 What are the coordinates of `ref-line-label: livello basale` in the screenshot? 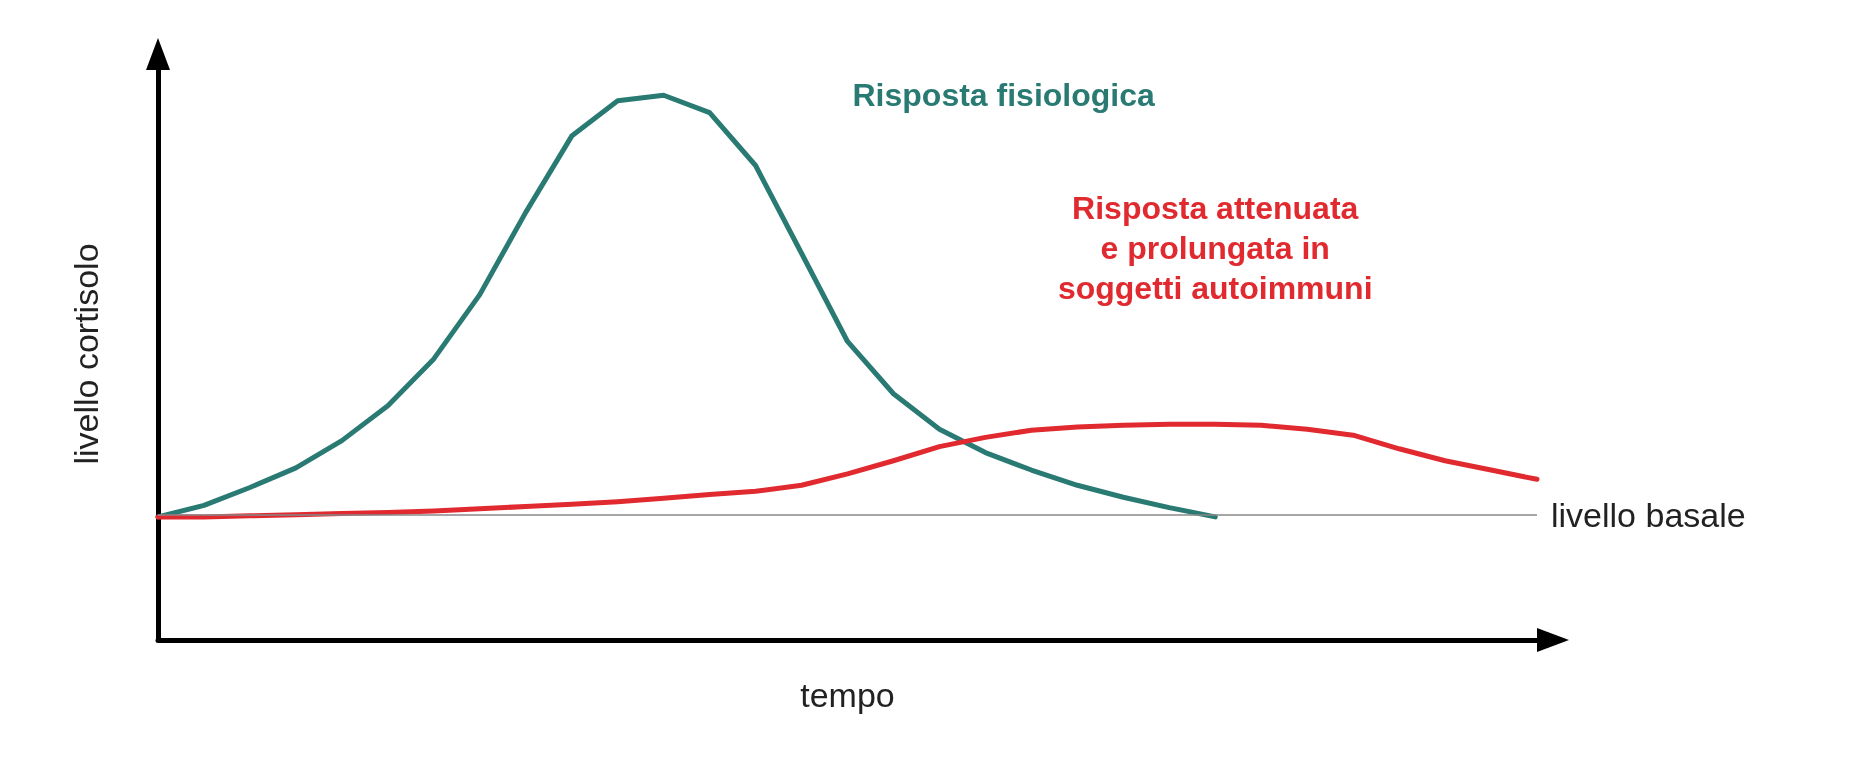 It's located at (1648, 514).